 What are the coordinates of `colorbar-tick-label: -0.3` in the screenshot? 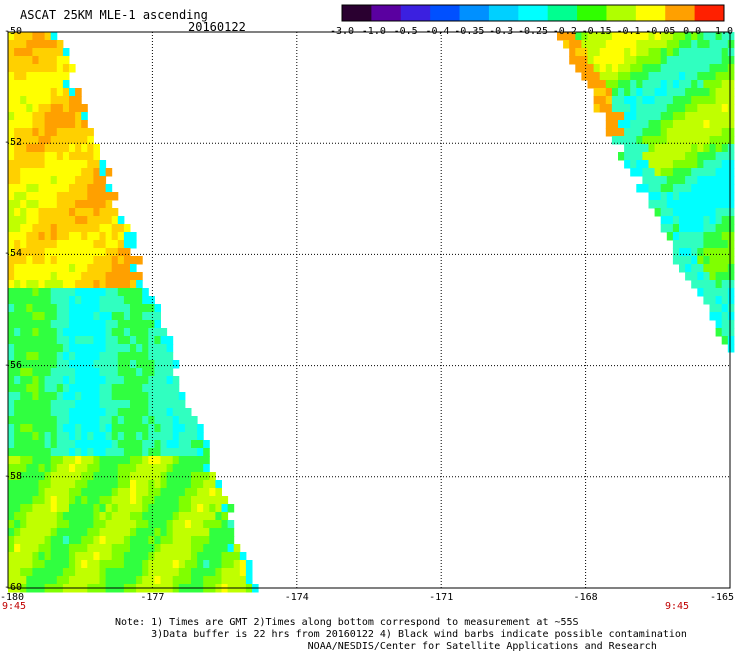 It's located at (501, 31).